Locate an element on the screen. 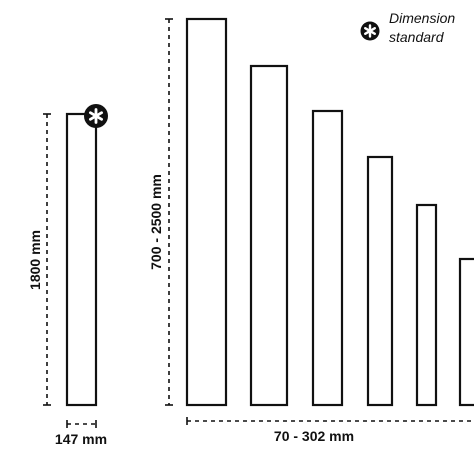 The image size is (474, 450). legend-line-2: standard is located at coordinates (417, 37).